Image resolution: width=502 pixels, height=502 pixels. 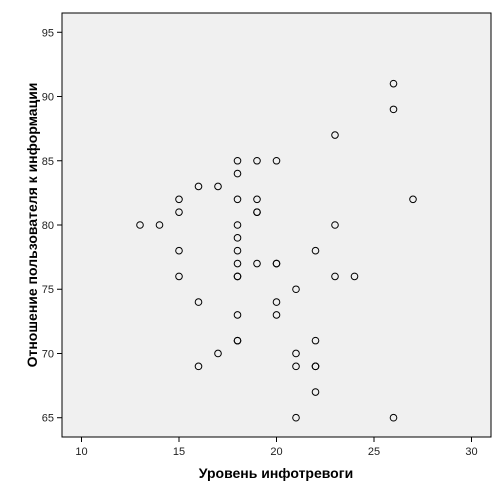 I want to click on y-tick-label: 95, so click(x=48, y=33).